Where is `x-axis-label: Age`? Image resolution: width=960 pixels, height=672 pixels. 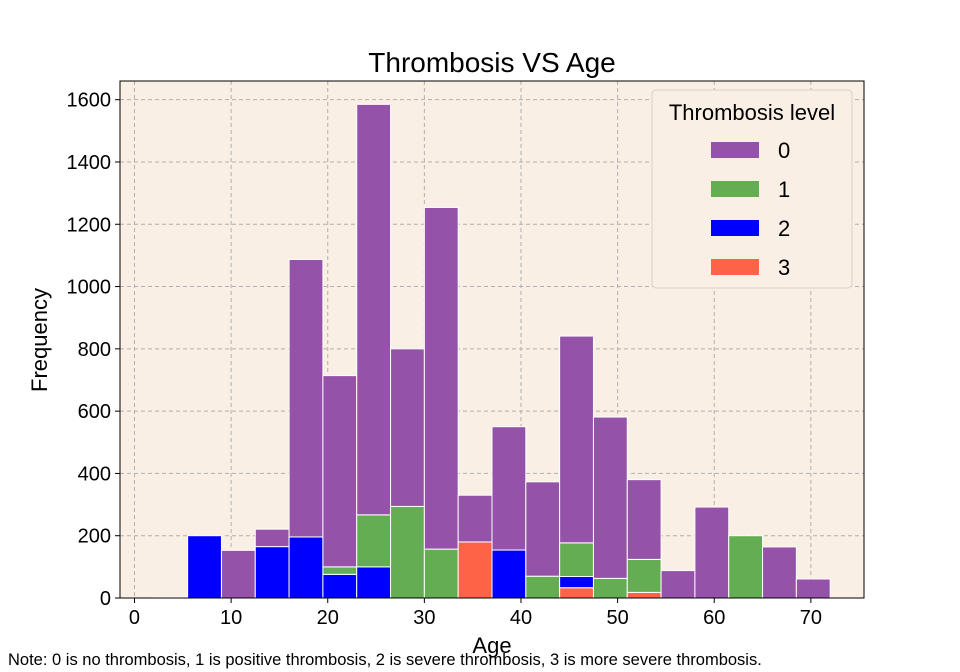
x-axis-label: Age is located at coordinates (491, 645).